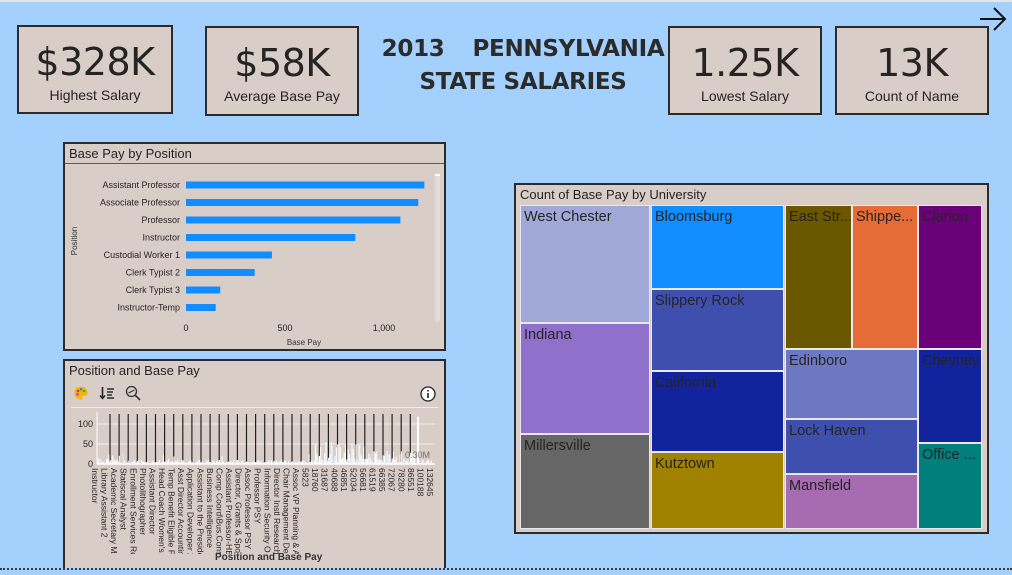 The image size is (1012, 575). Describe the element at coordinates (585, 481) in the screenshot. I see `treemap-cell-millersville: Millersville` at that location.